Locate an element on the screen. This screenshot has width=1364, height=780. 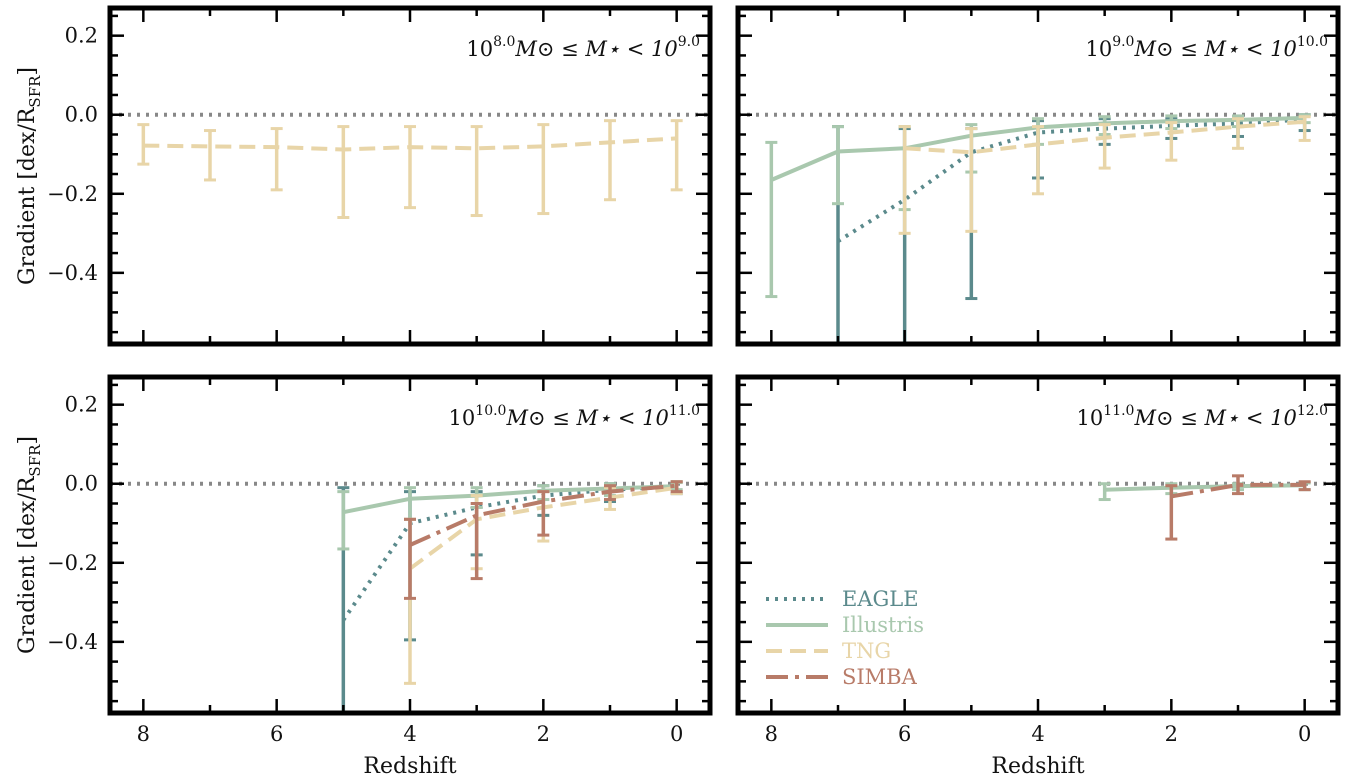
legend-item-tng: TNG is located at coordinates (828, 651).